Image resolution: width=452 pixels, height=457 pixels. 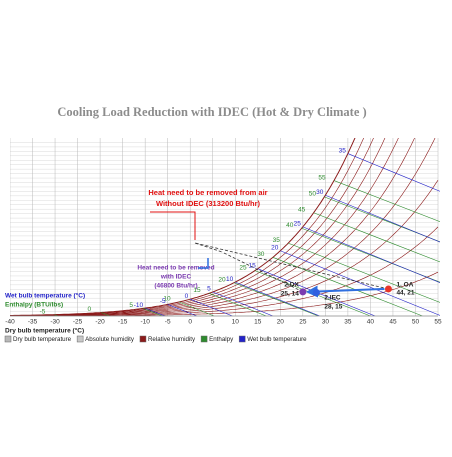 What do you see at coordinates (348, 322) in the screenshot?
I see `x-tick-label: 35` at bounding box center [348, 322].